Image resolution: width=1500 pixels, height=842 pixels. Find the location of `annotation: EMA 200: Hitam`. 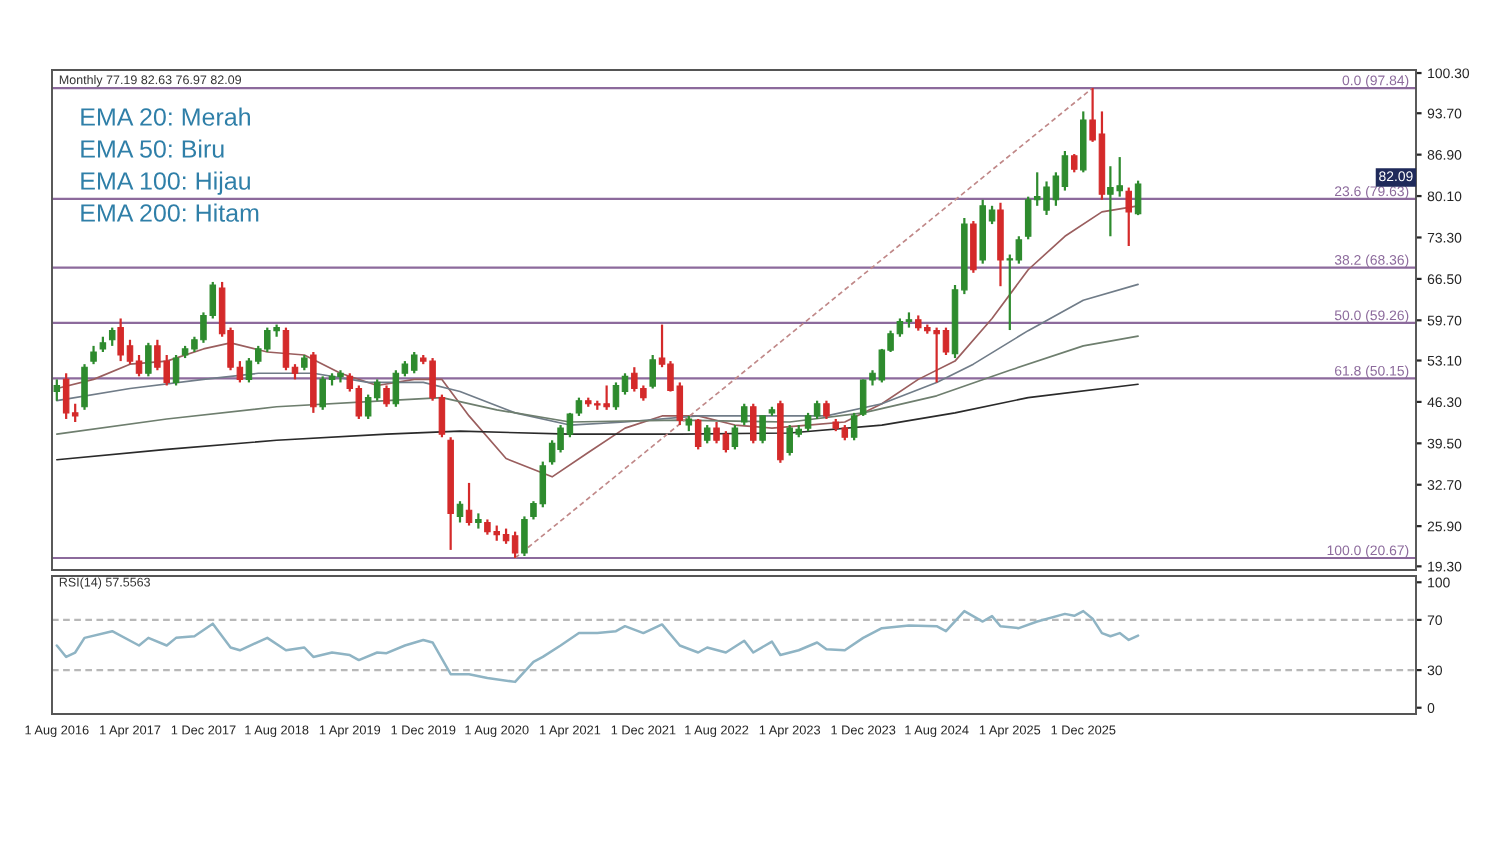

annotation: EMA 200: Hitam is located at coordinates (170, 212).